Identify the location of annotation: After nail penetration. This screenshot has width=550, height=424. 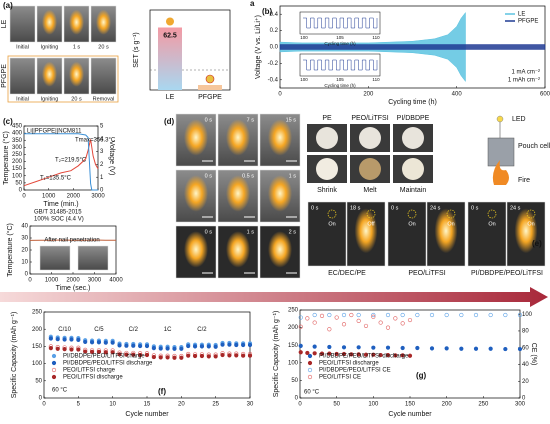
(71, 241).